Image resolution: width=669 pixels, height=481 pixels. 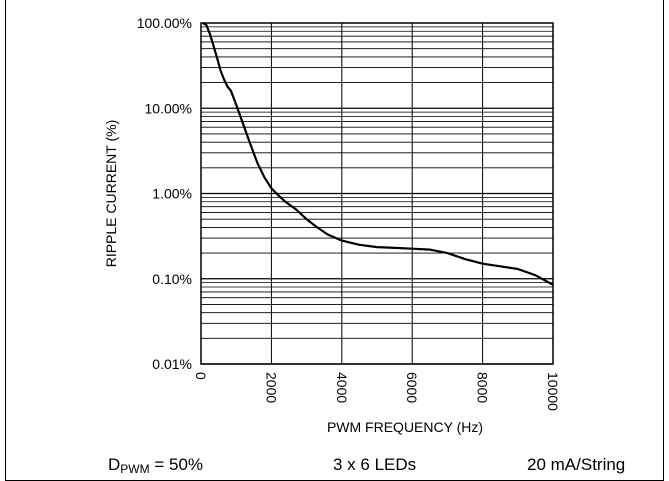 What do you see at coordinates (176, 464) in the screenshot?
I see `duty-value: = 50%` at bounding box center [176, 464].